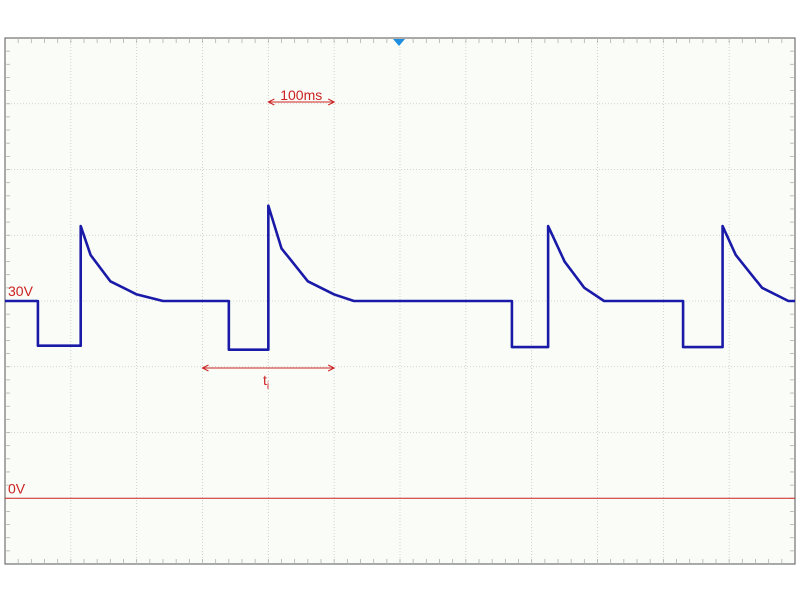 The height and width of the screenshot is (600, 800). I want to click on span-ti-label: ti, so click(266, 382).